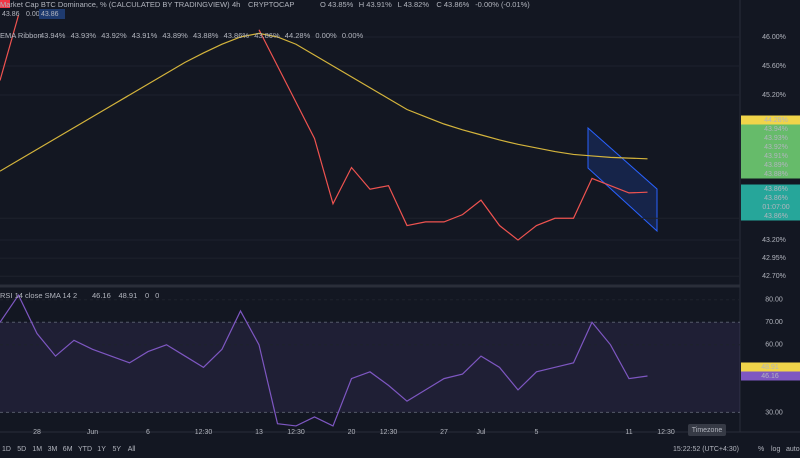 The height and width of the screenshot is (458, 800). I want to click on rsi-value: 48.91, so click(128, 295).